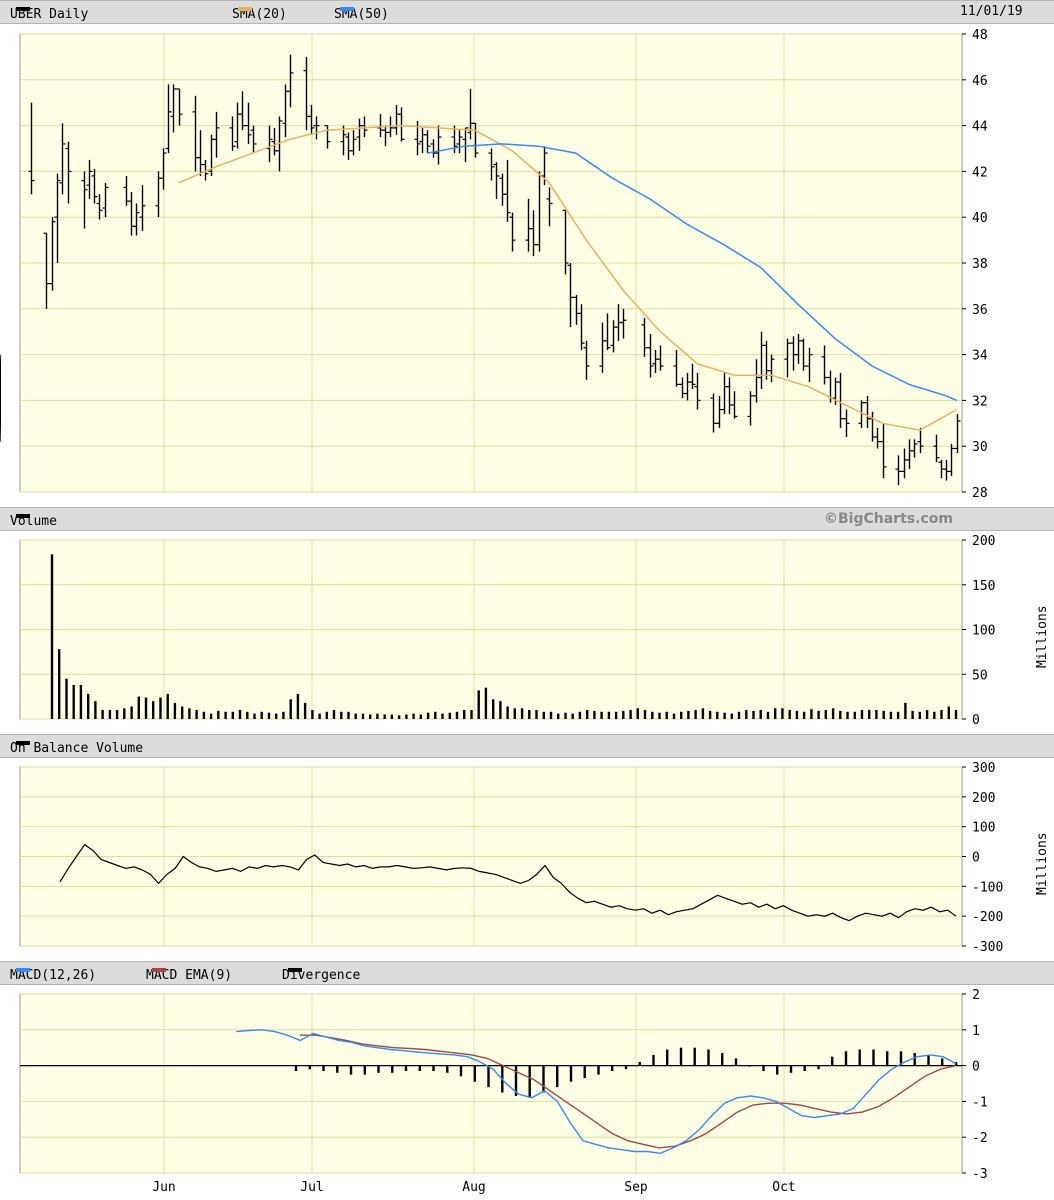 Image resolution: width=1054 pixels, height=1200 pixels. I want to click on price-tick-label: 40, so click(980, 218).